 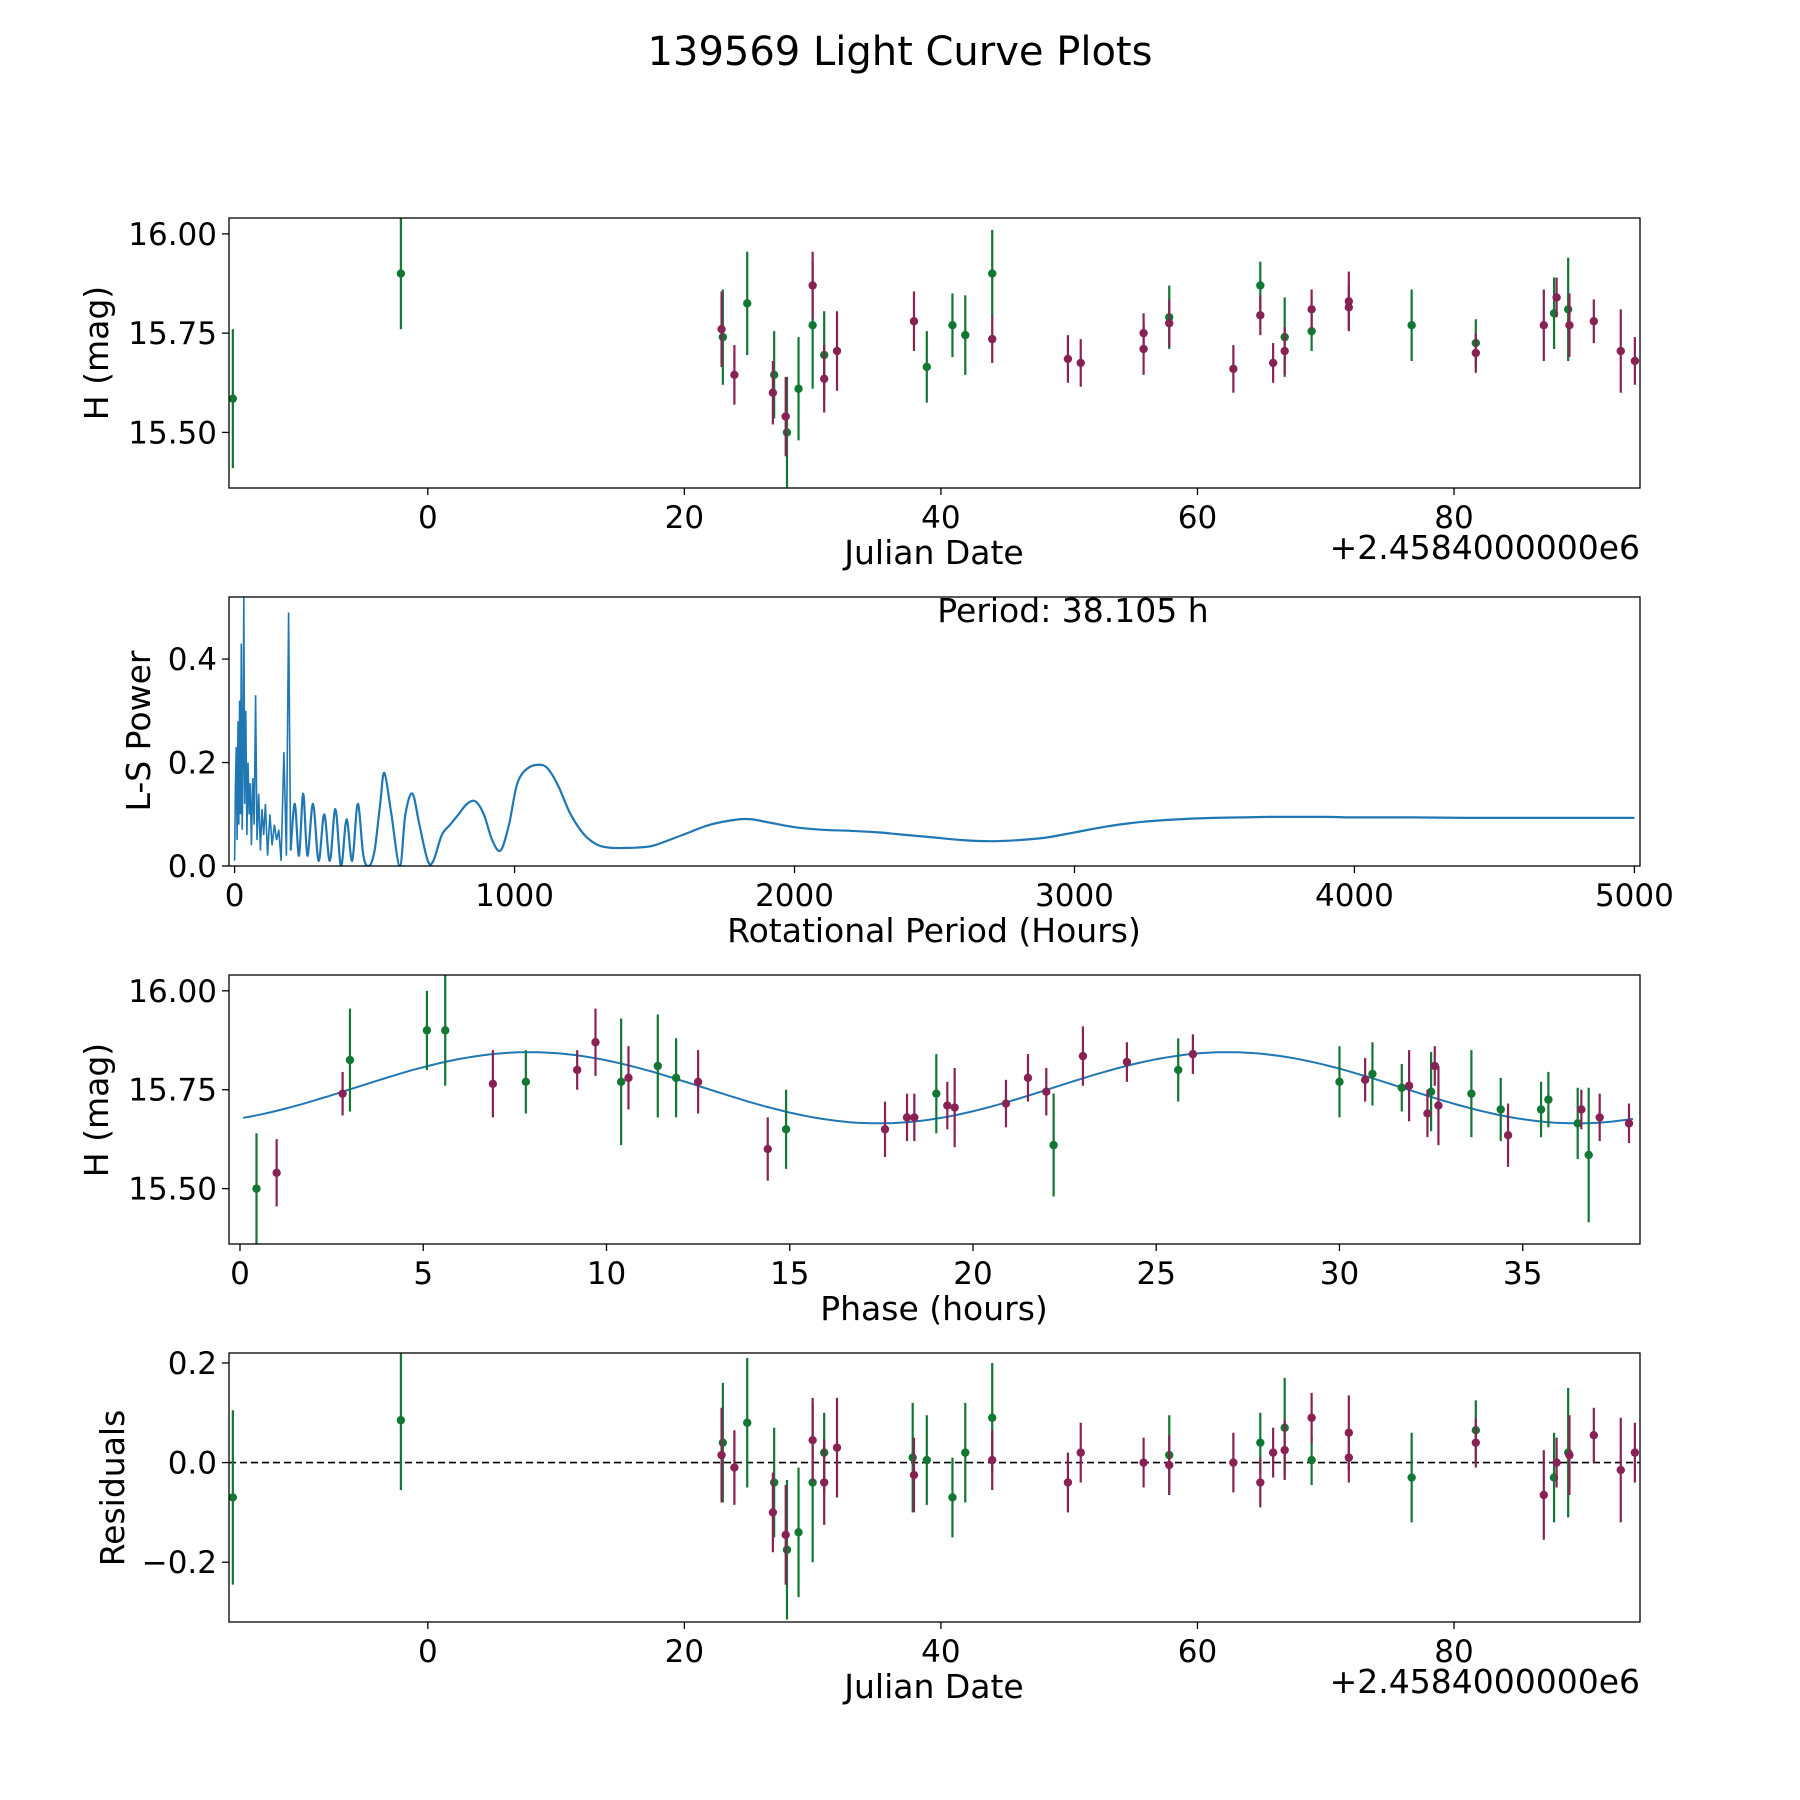 What do you see at coordinates (934, 1109) in the screenshot?
I see `phase-folded-axes-frame` at bounding box center [934, 1109].